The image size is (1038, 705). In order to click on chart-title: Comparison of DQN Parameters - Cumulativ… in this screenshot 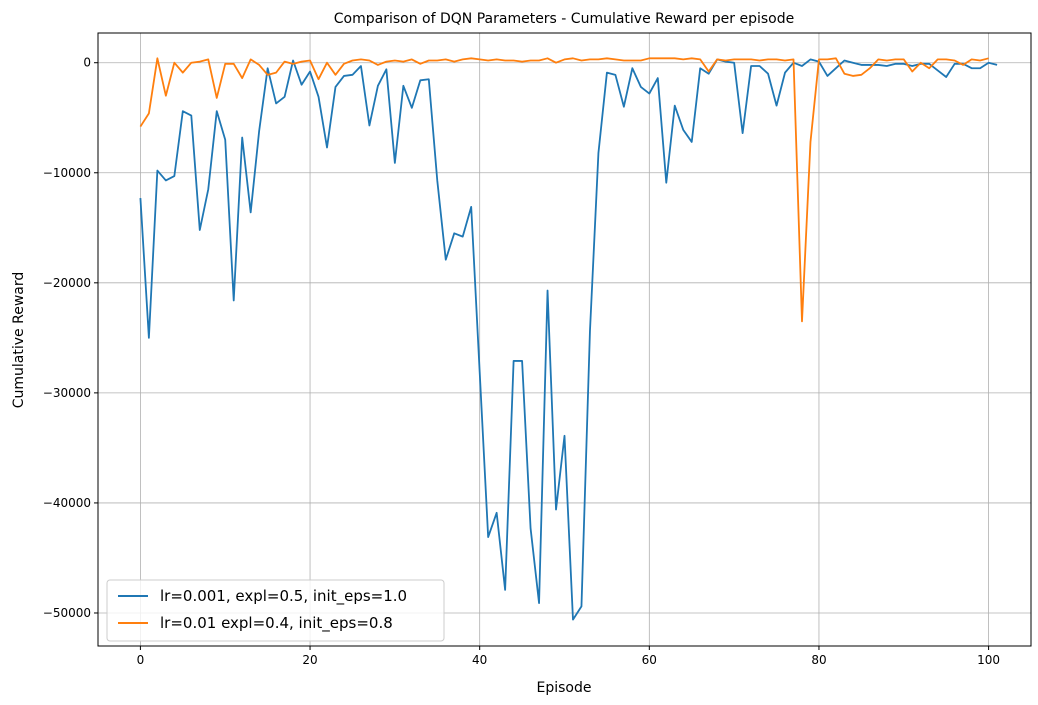, I will do `click(564, 19)`.